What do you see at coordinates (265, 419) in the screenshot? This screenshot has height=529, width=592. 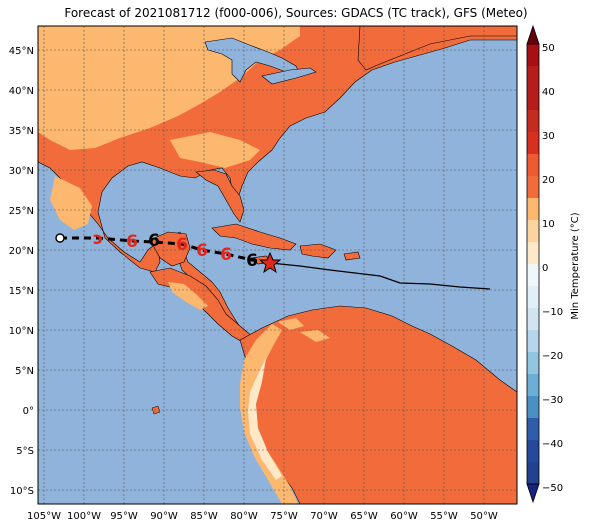 I see `land-andes-cold` at bounding box center [265, 419].